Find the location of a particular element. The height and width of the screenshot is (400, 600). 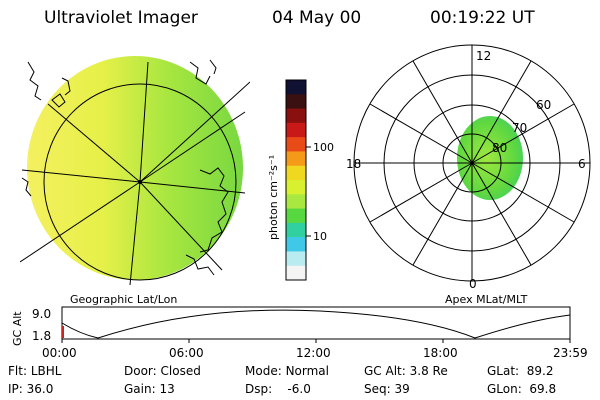

altitude-ytick: 9.0 is located at coordinates (41, 314).